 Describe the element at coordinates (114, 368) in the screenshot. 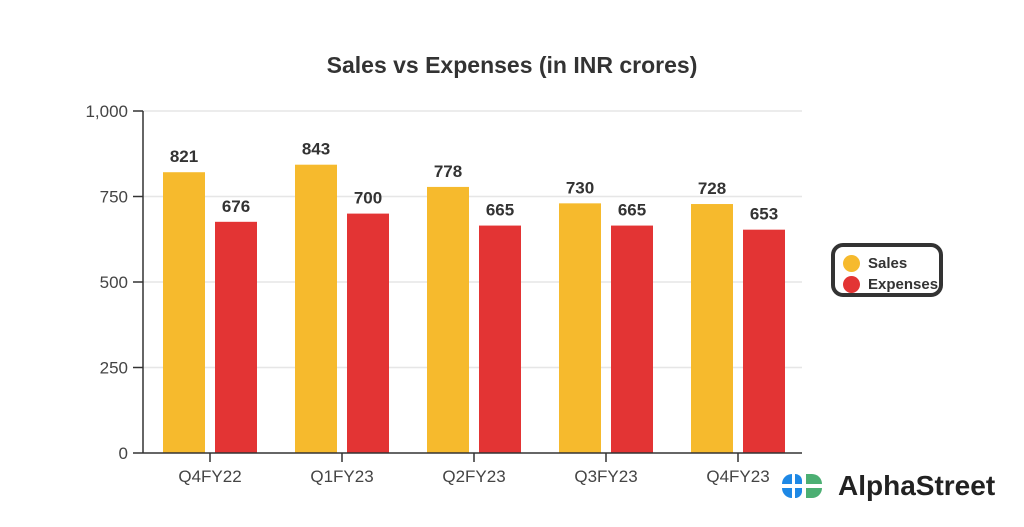

I see `y-tick-label: 250` at that location.